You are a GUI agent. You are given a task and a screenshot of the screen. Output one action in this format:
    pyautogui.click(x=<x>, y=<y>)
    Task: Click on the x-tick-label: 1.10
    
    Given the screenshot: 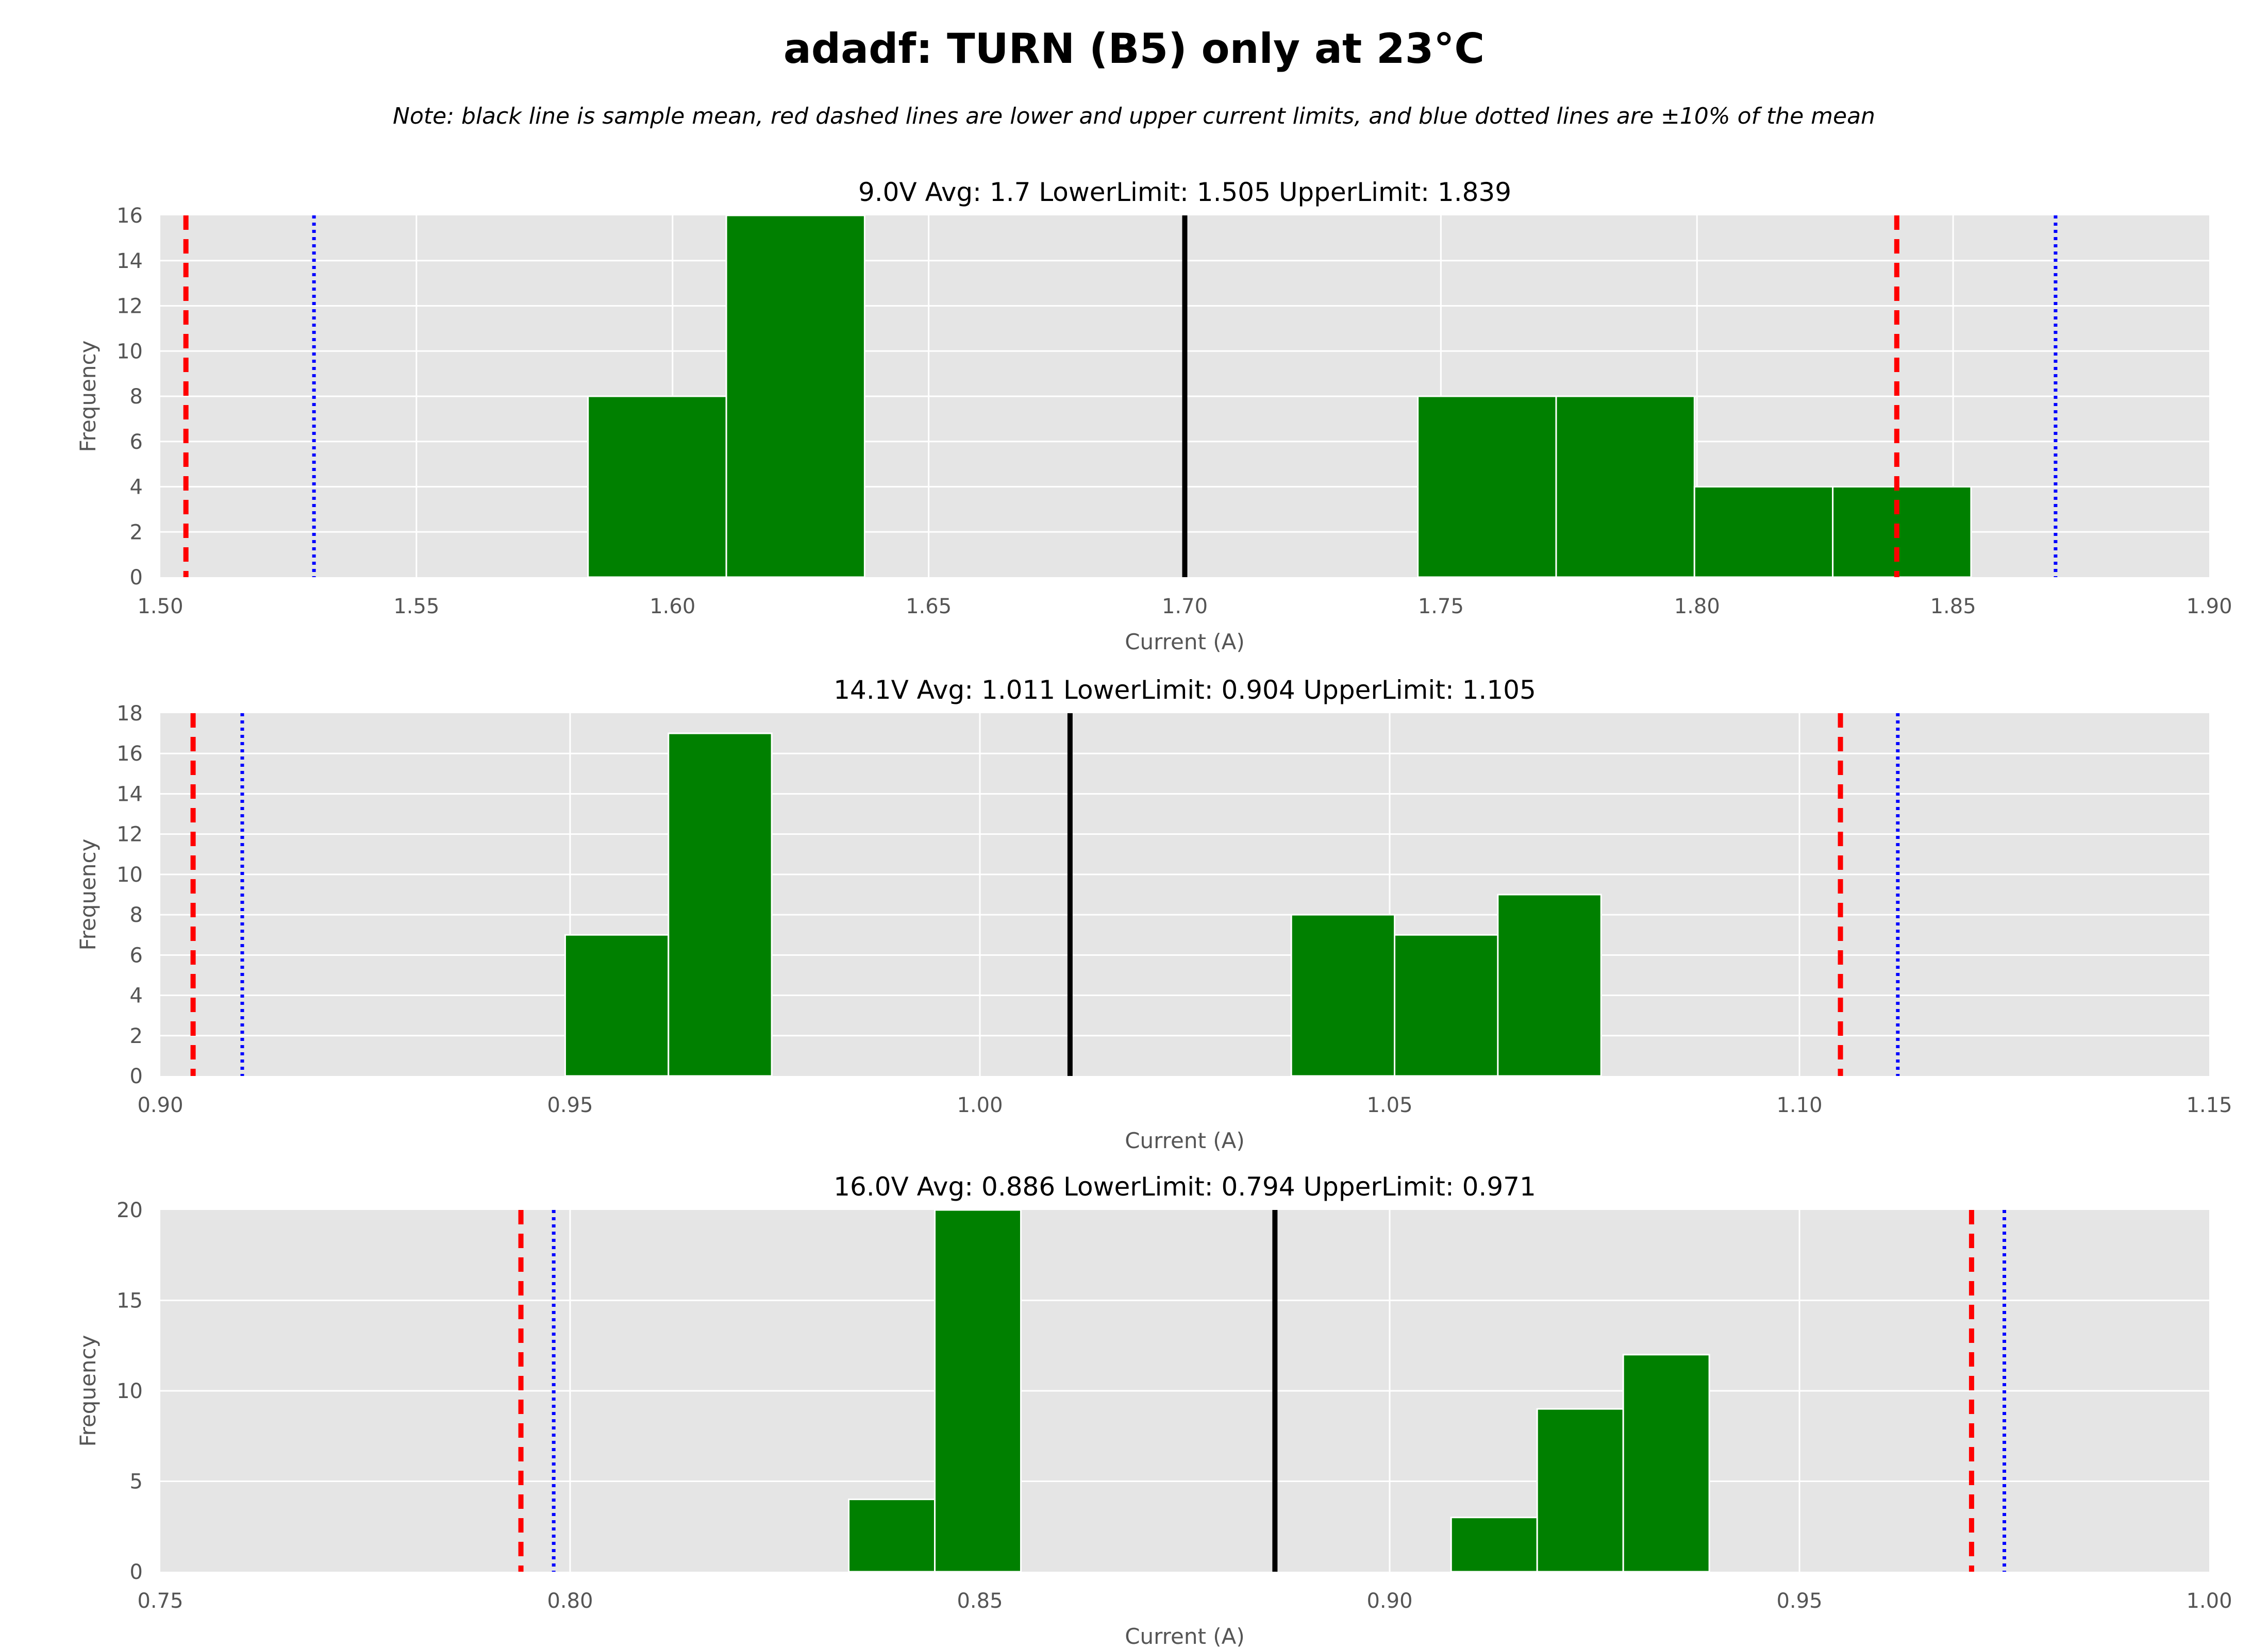 What is the action you would take?
    pyautogui.click(x=1799, y=1105)
    